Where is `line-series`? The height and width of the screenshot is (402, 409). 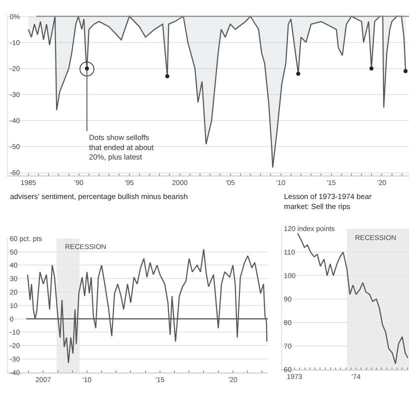
line-series is located at coordinates (352, 298).